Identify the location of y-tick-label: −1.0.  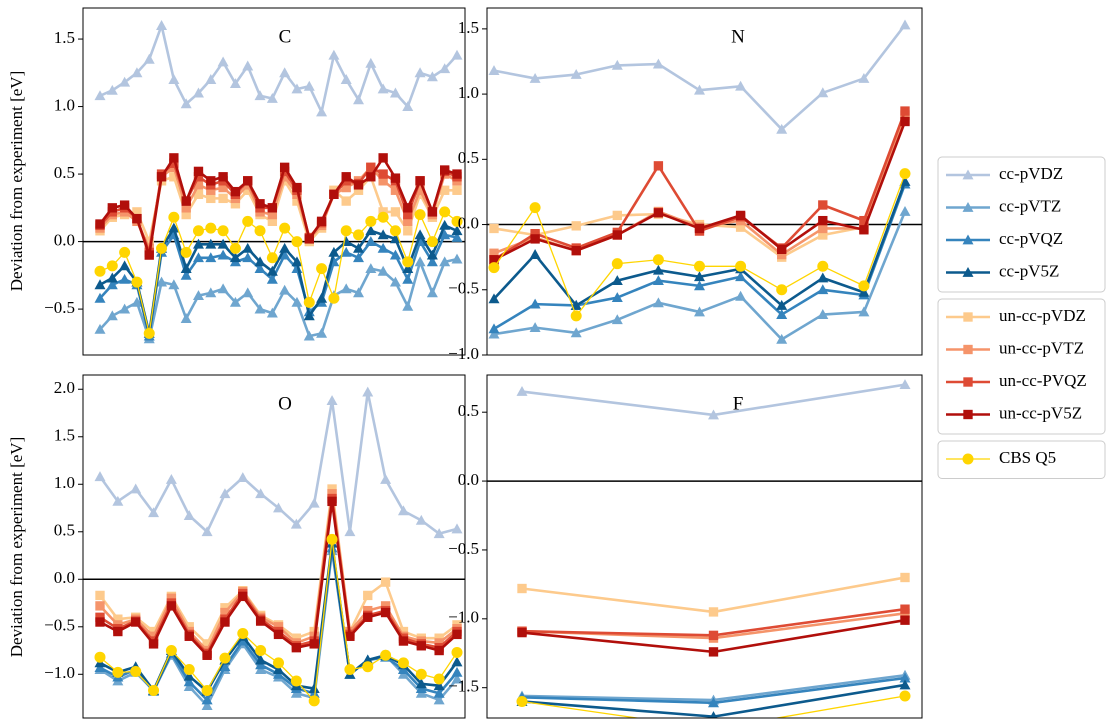
(59, 672).